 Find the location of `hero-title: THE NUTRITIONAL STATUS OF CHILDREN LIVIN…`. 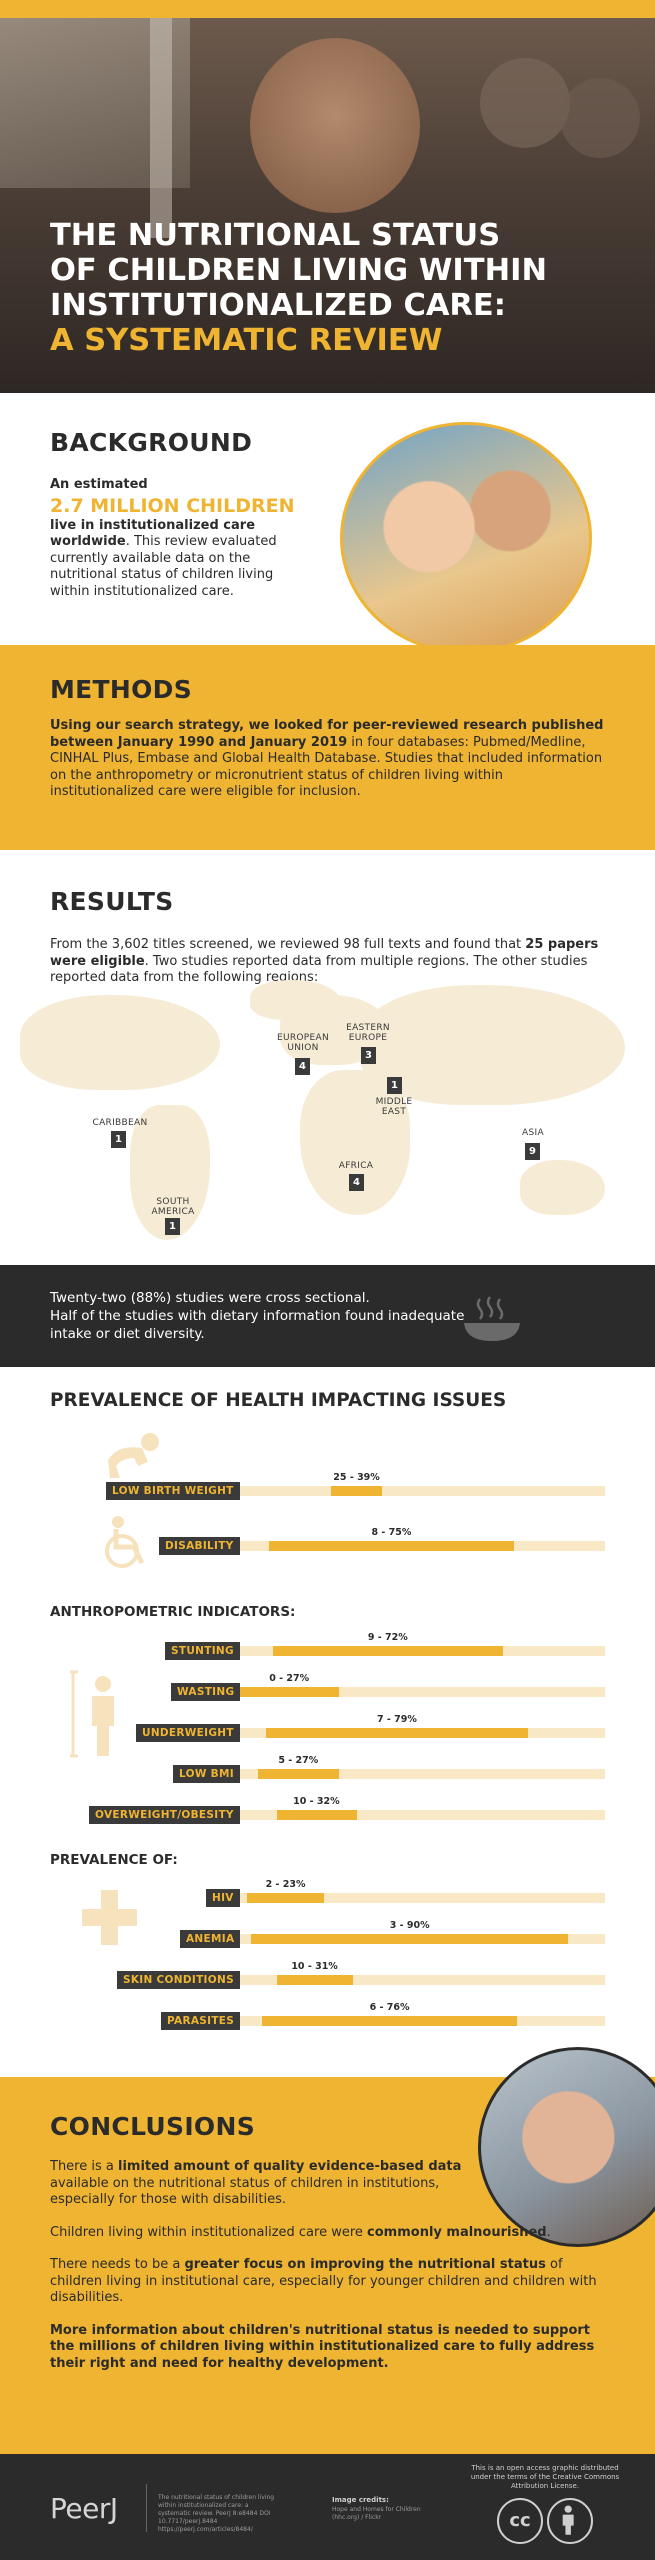

hero-title: THE NUTRITIONAL STATUS OF CHILDREN LIVIN… is located at coordinates (330, 288).